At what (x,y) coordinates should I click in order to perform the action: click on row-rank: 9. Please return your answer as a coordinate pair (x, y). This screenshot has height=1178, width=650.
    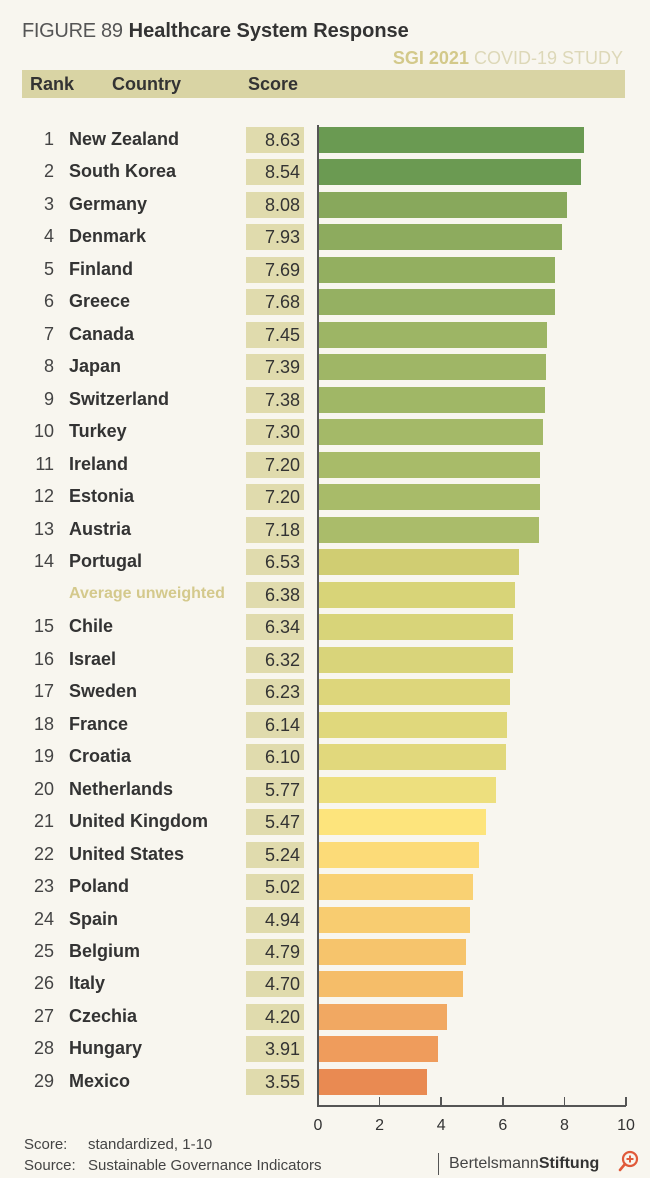
    Looking at the image, I should click on (48, 398).